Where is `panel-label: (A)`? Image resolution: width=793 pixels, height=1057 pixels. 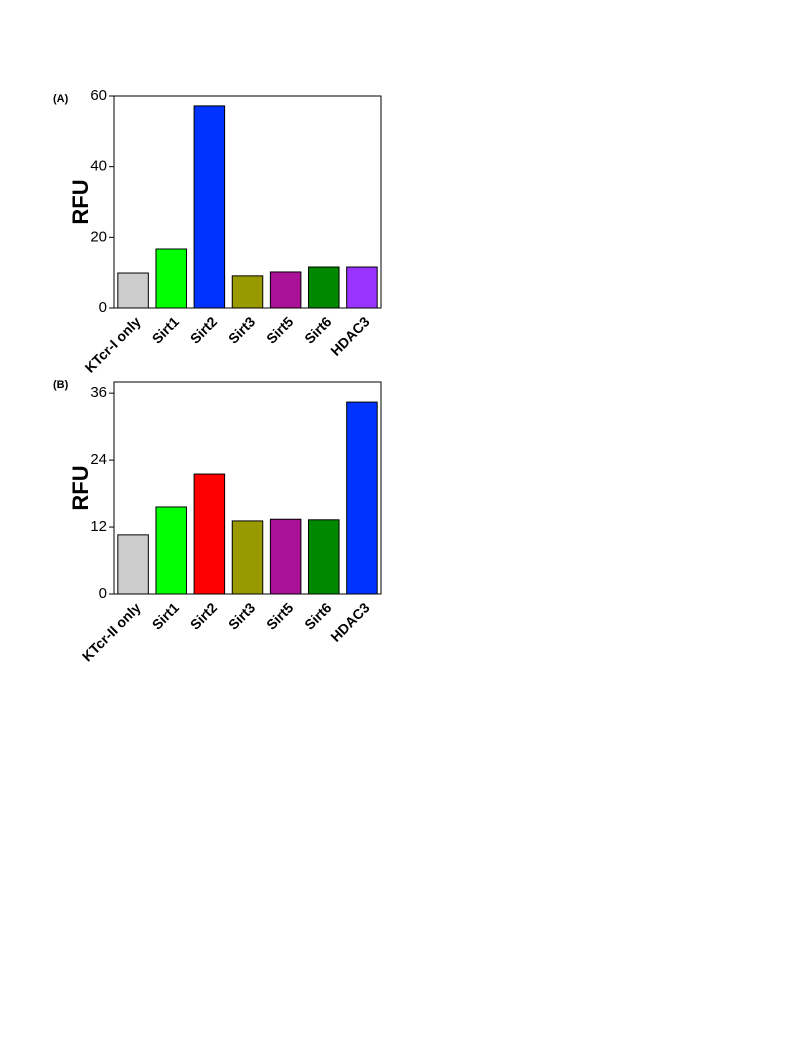 panel-label: (A) is located at coordinates (61, 99).